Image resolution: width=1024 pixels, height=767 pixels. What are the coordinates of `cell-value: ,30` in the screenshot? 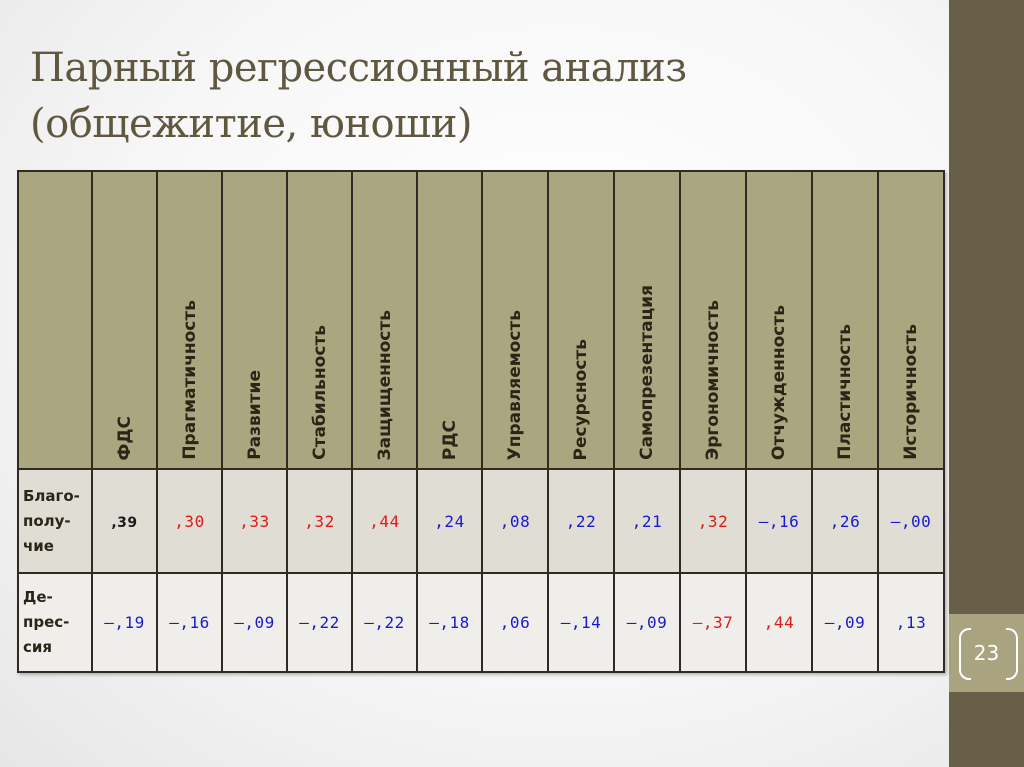 It's located at (189, 521).